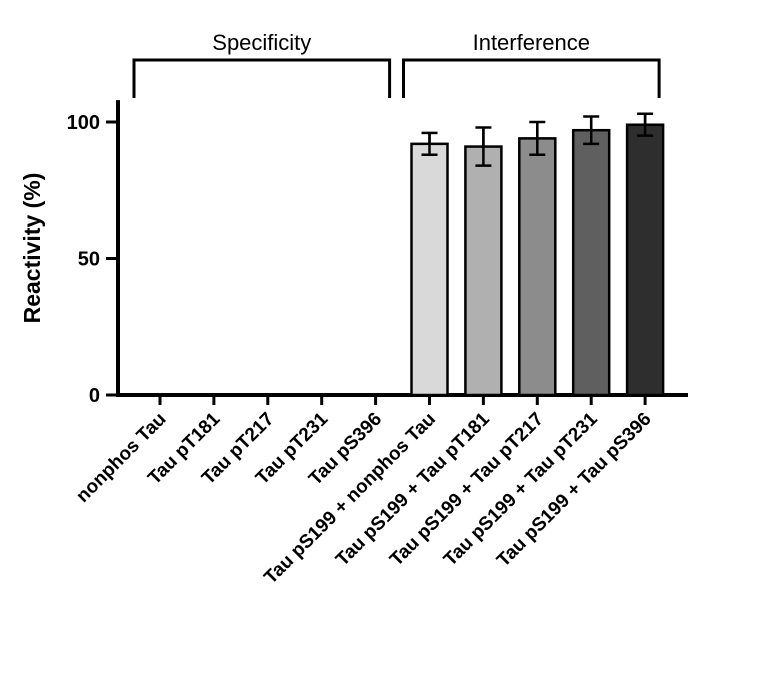  Describe the element at coordinates (531, 42) in the screenshot. I see `group-label-1: Interference` at that location.